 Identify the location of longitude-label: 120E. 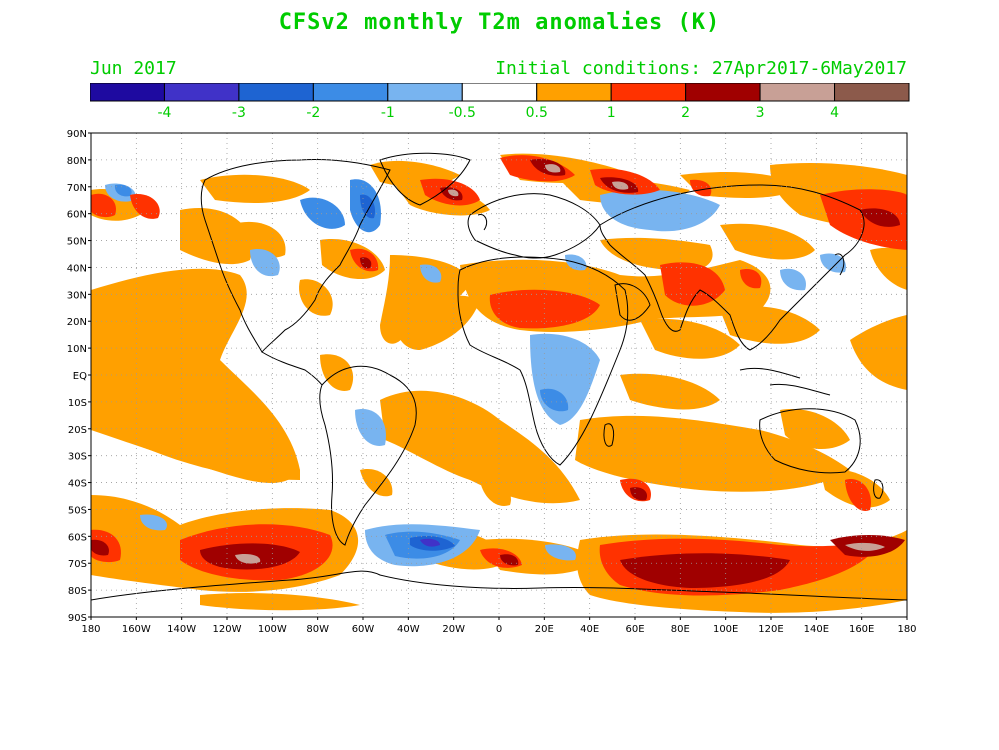
(770, 629).